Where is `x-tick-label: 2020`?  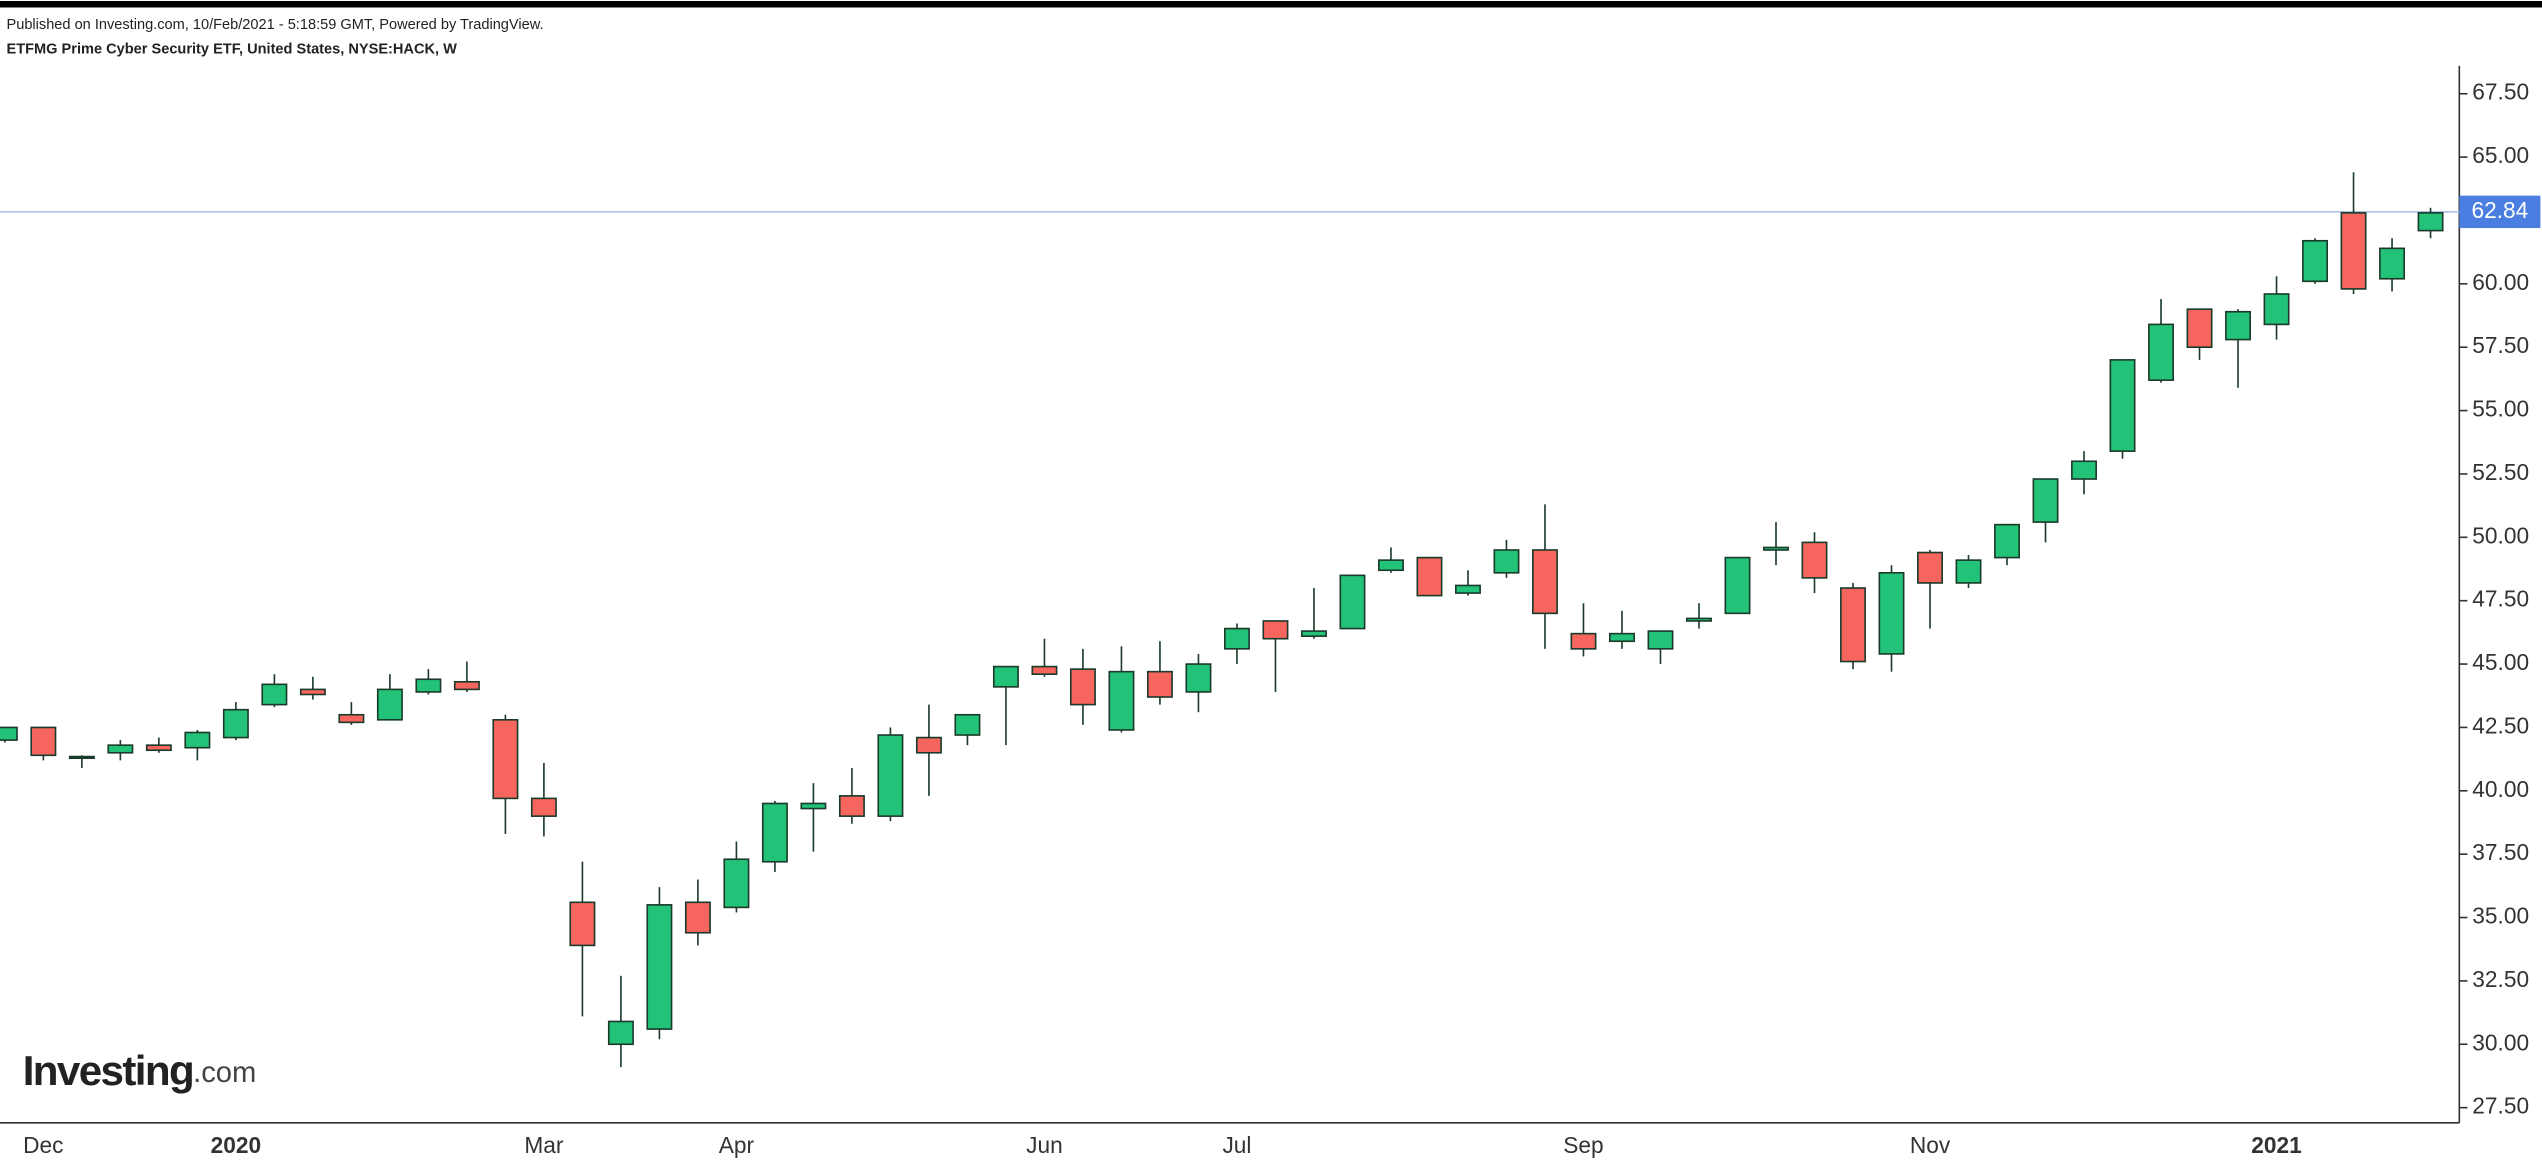
x-tick-label: 2020 is located at coordinates (236, 1145).